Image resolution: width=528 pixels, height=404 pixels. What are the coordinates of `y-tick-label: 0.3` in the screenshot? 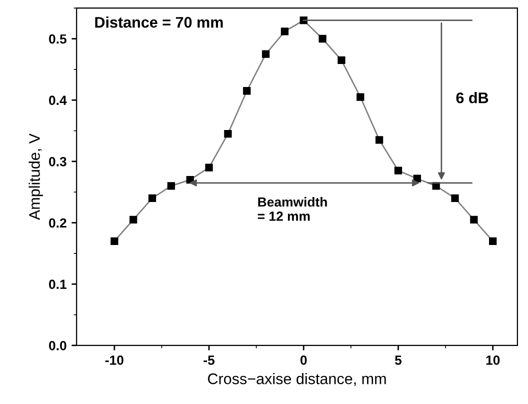 It's located at (57, 161).